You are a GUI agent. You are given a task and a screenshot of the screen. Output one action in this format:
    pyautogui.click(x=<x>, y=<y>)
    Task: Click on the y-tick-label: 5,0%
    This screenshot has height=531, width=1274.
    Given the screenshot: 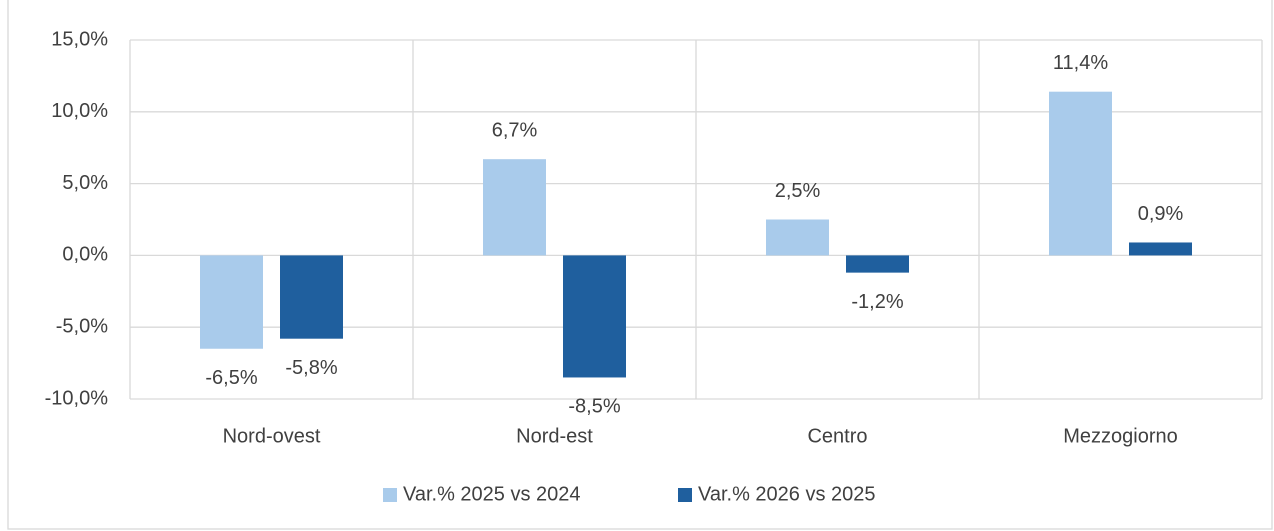 What is the action you would take?
    pyautogui.click(x=85, y=183)
    